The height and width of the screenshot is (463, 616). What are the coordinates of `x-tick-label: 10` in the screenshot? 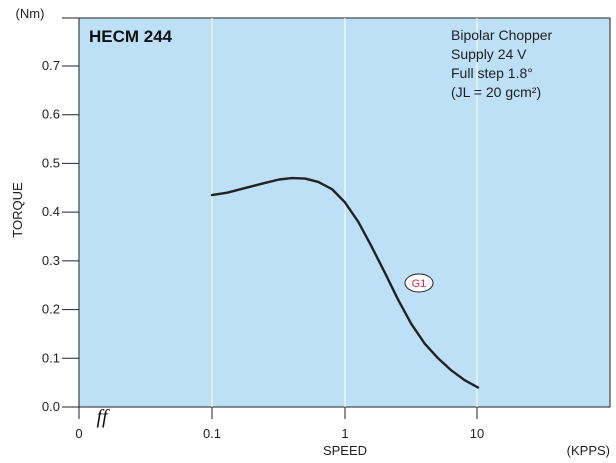 It's located at (477, 433).